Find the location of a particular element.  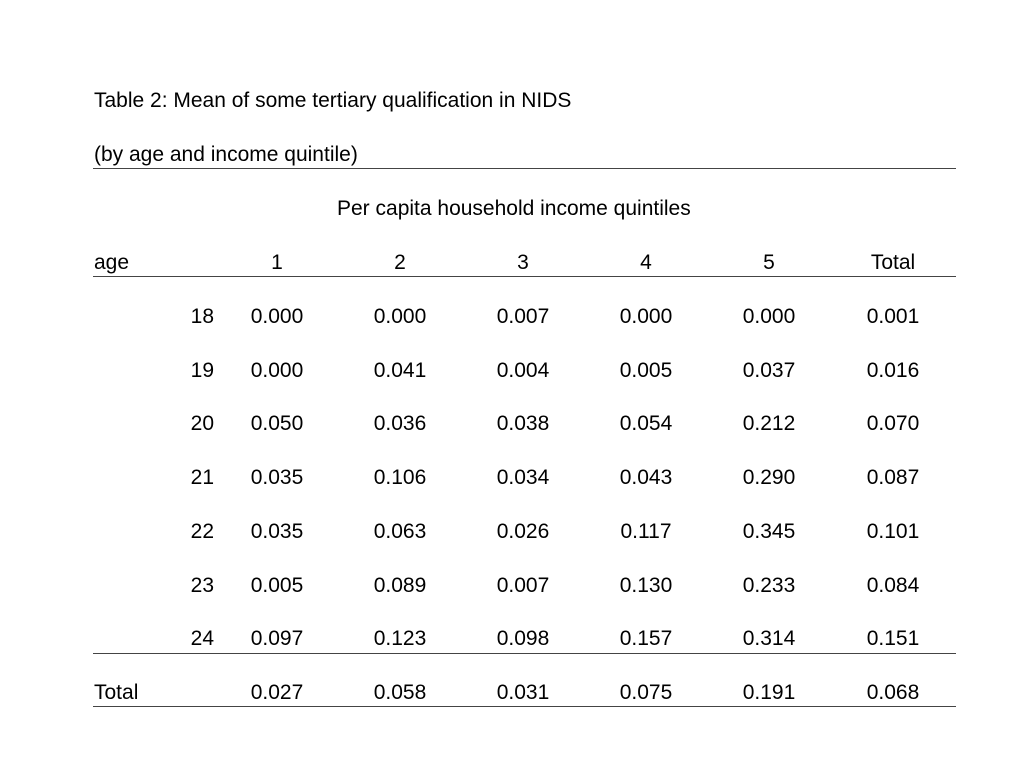

row-age: 22 is located at coordinates (202, 531).